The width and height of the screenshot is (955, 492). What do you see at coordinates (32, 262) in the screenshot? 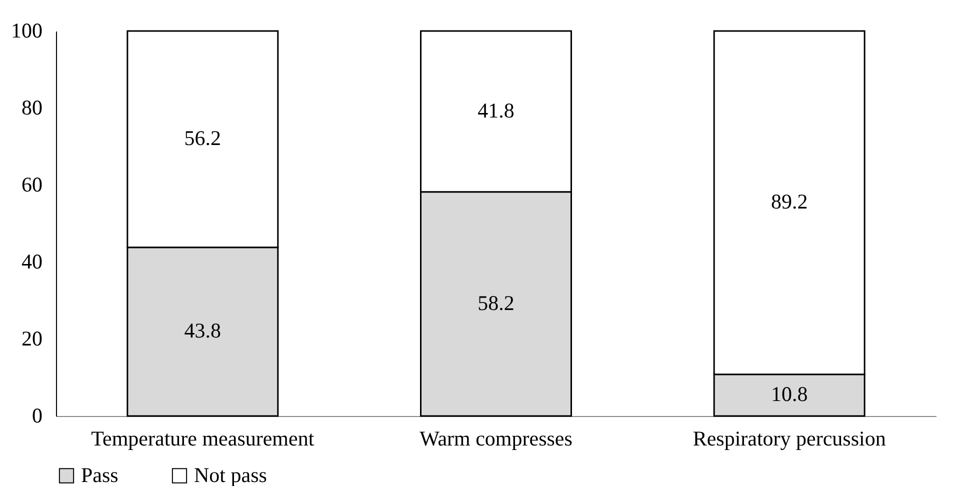
I see `y-tick-label: 40` at bounding box center [32, 262].